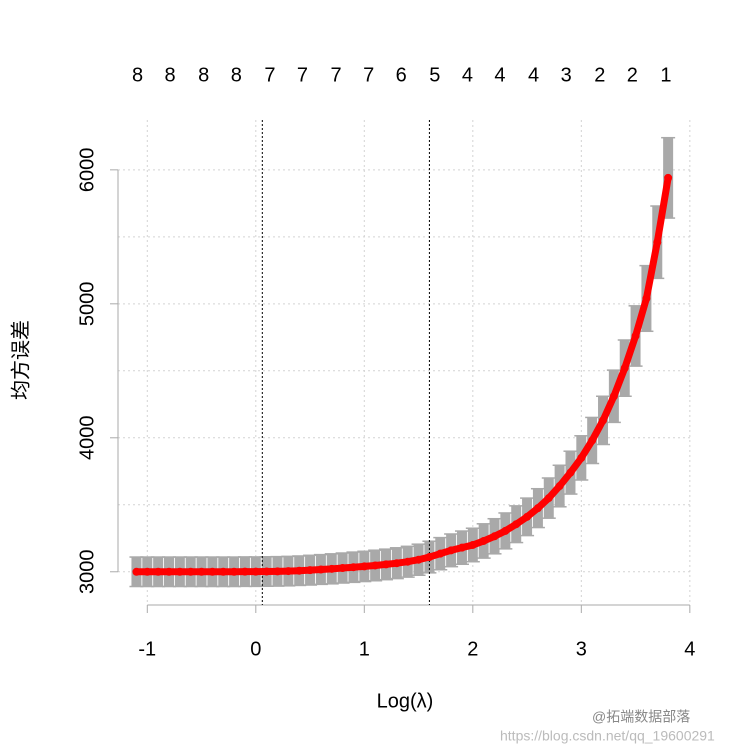 The image size is (753, 753). What do you see at coordinates (255, 649) in the screenshot?
I see `x-tick-label: 0` at bounding box center [255, 649].